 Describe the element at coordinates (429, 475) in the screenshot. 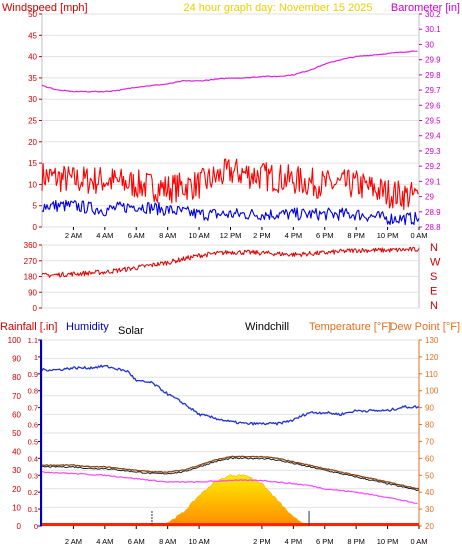

I see `temperature-axis-tick-label: 50` at that location.